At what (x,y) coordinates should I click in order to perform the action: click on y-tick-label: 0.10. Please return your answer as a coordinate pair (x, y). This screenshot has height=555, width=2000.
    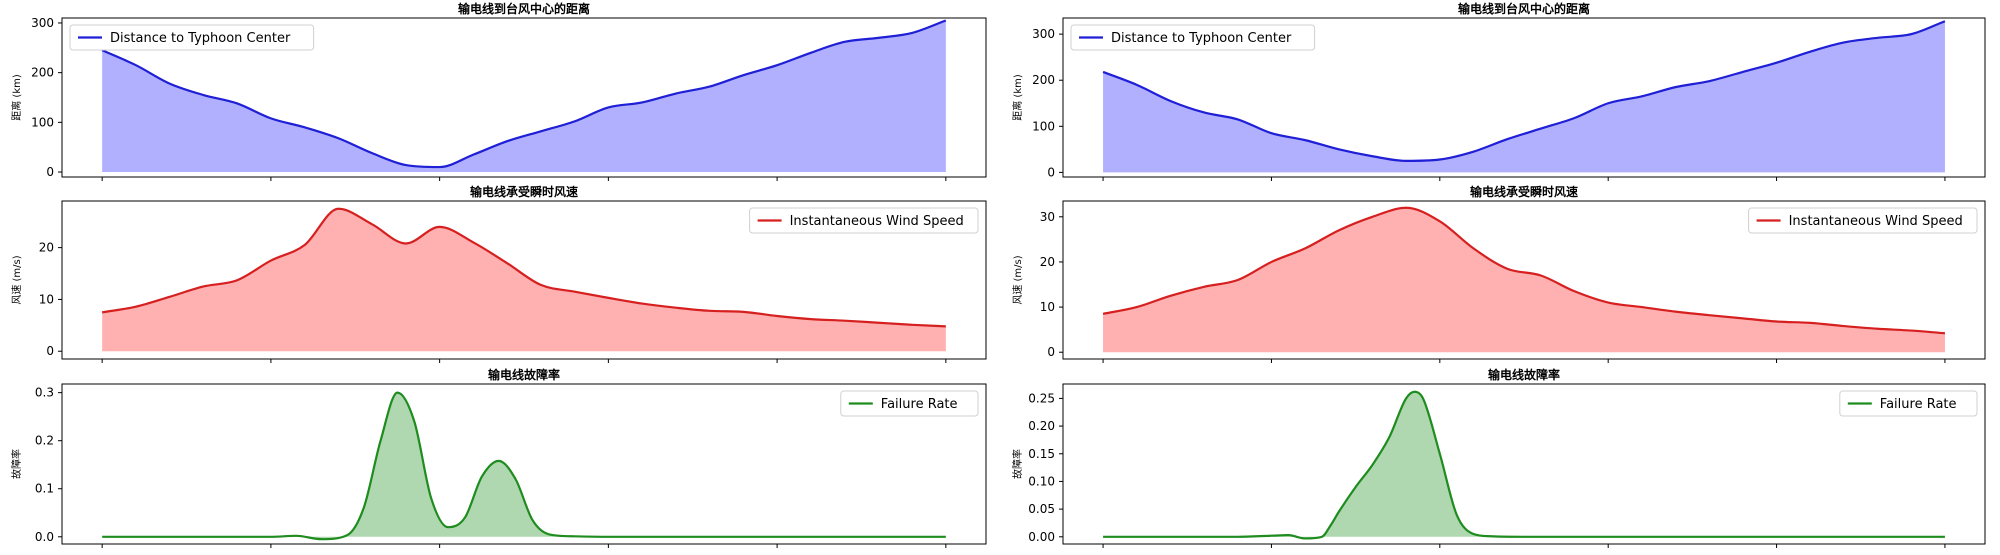
    Looking at the image, I should click on (1041, 481).